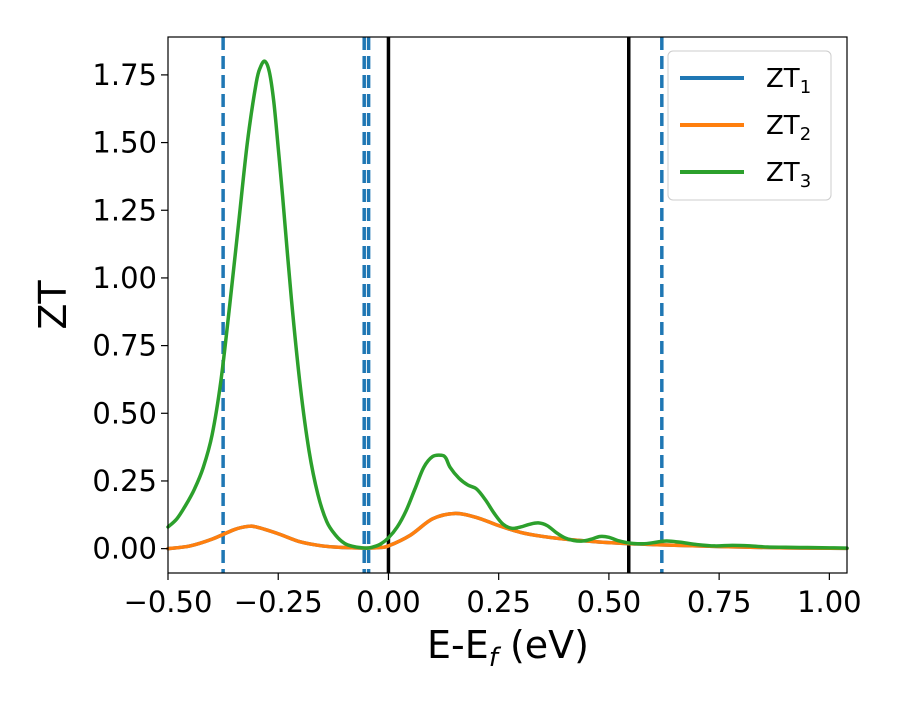  Describe the element at coordinates (278, 602) in the screenshot. I see `x-tick-label: −0.25` at that location.